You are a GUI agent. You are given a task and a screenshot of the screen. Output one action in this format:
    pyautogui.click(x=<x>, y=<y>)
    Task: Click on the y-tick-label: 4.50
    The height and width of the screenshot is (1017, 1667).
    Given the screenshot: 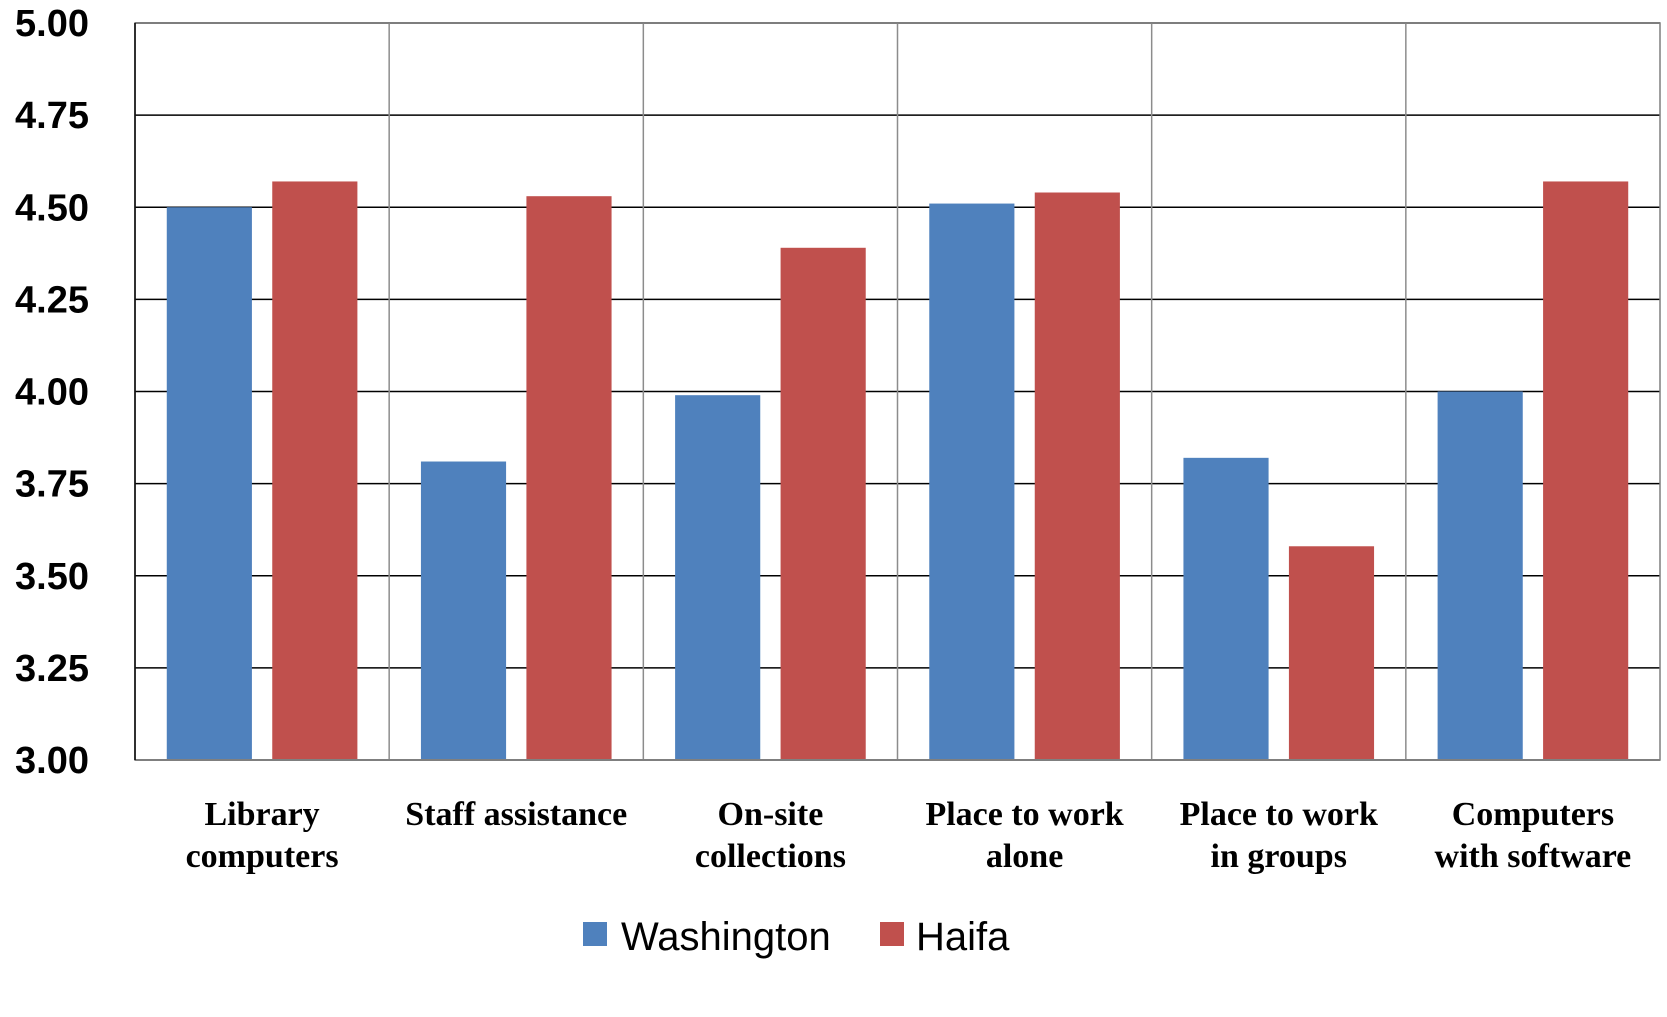 What is the action you would take?
    pyautogui.click(x=52, y=208)
    